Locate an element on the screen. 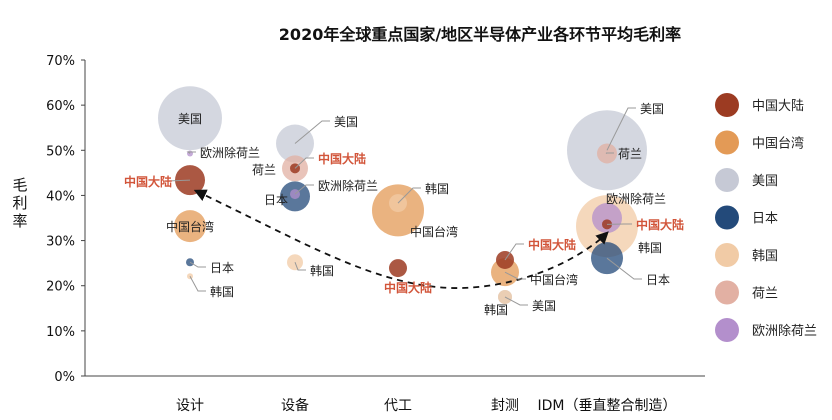  x-tick-label: 封测 is located at coordinates (505, 406).